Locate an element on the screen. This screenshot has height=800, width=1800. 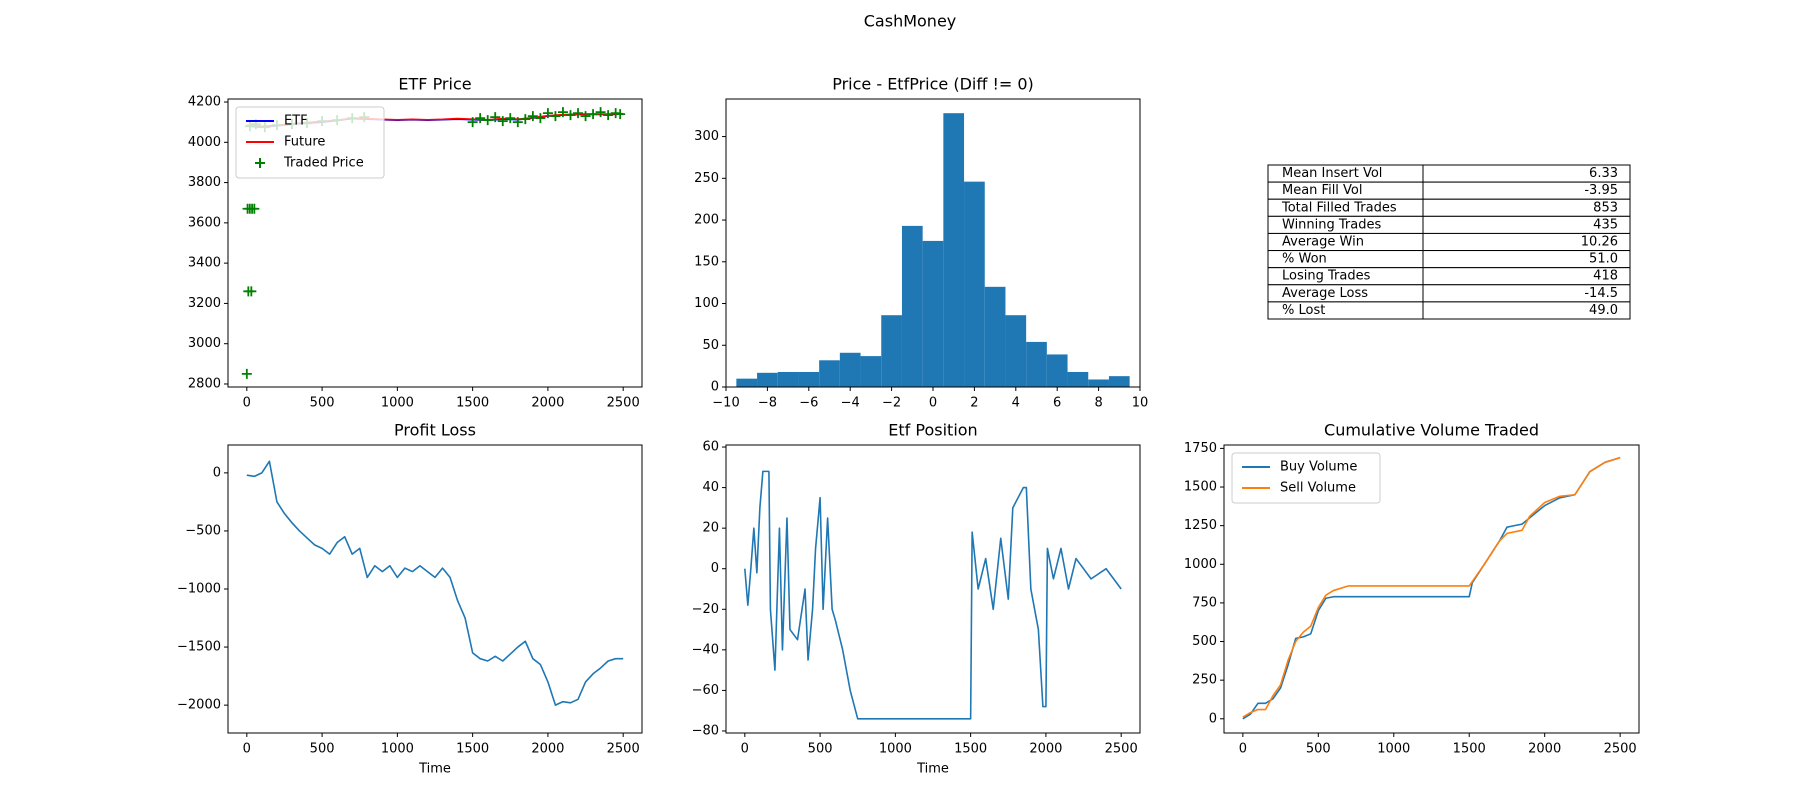
x-tick-label: 0 is located at coordinates (247, 749).